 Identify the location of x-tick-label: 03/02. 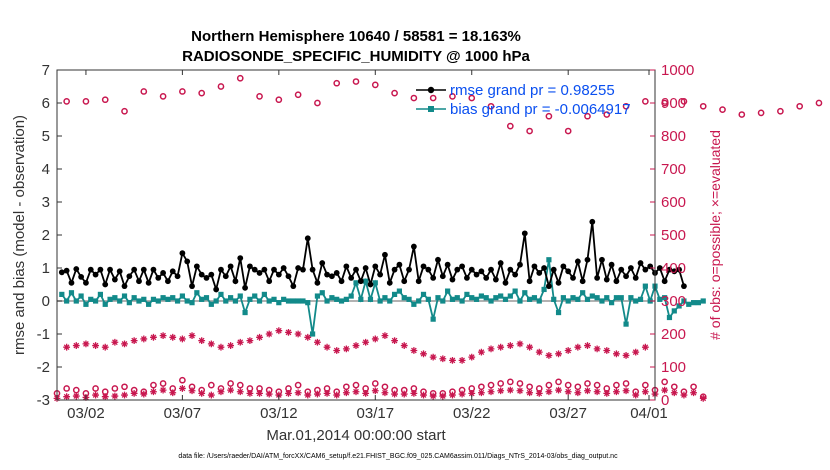
(86, 413).